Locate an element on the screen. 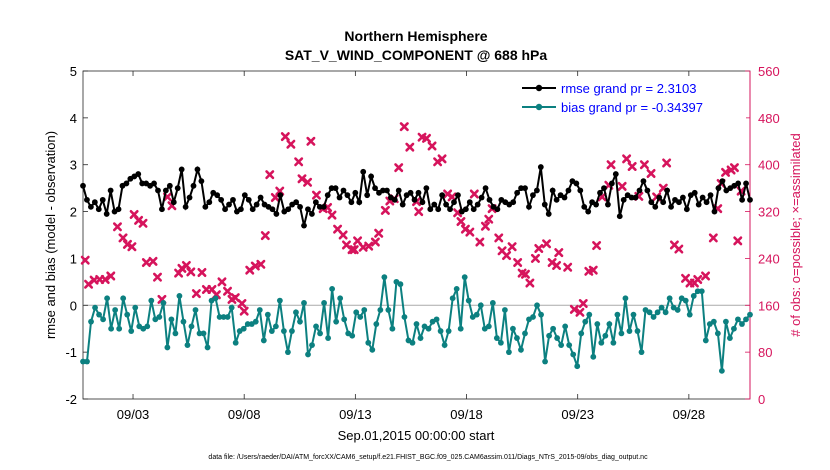 The width and height of the screenshot is (830, 470). y2-tick-label: 560 is located at coordinates (769, 71).